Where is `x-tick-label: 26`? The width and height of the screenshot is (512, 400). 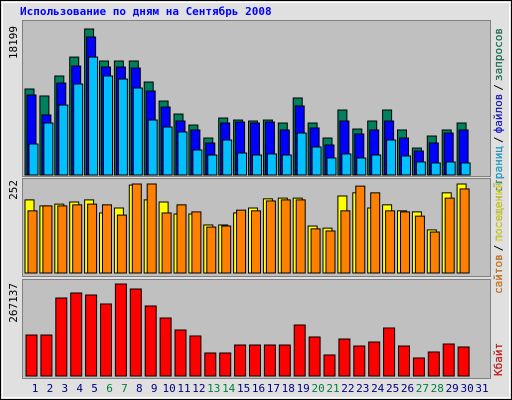
x-tick-label: 26 is located at coordinates (407, 388).